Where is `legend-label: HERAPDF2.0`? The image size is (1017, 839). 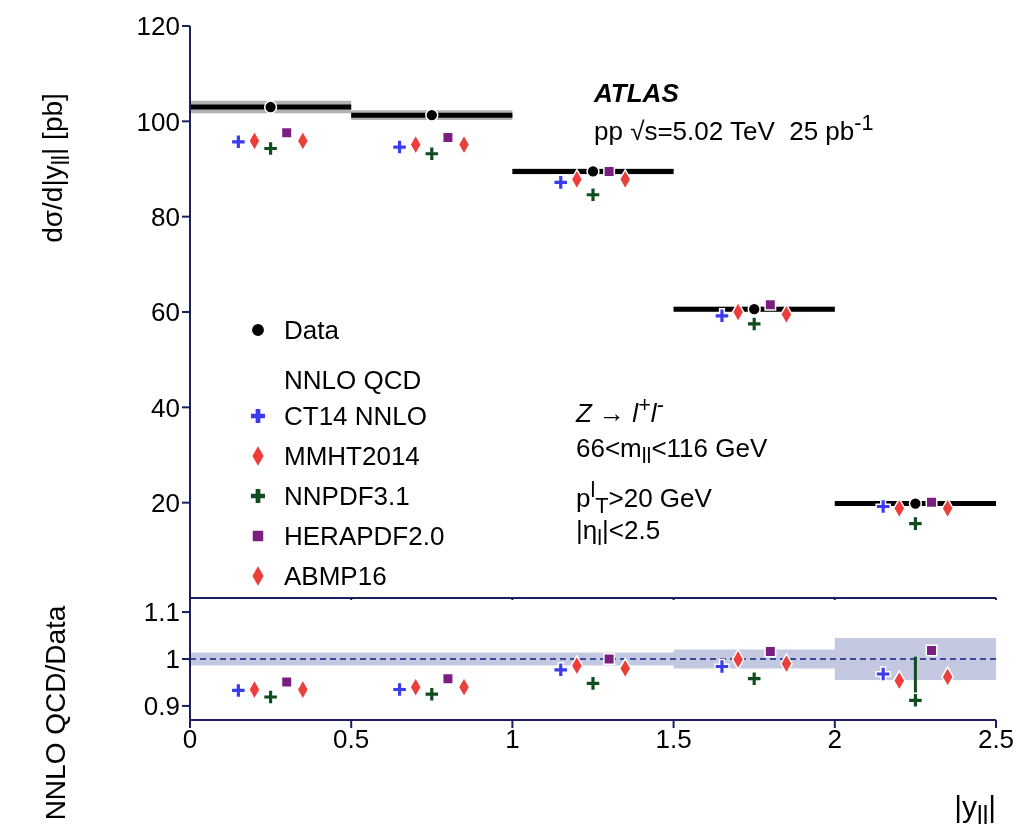
legend-label: HERAPDF2.0 is located at coordinates (364, 536).